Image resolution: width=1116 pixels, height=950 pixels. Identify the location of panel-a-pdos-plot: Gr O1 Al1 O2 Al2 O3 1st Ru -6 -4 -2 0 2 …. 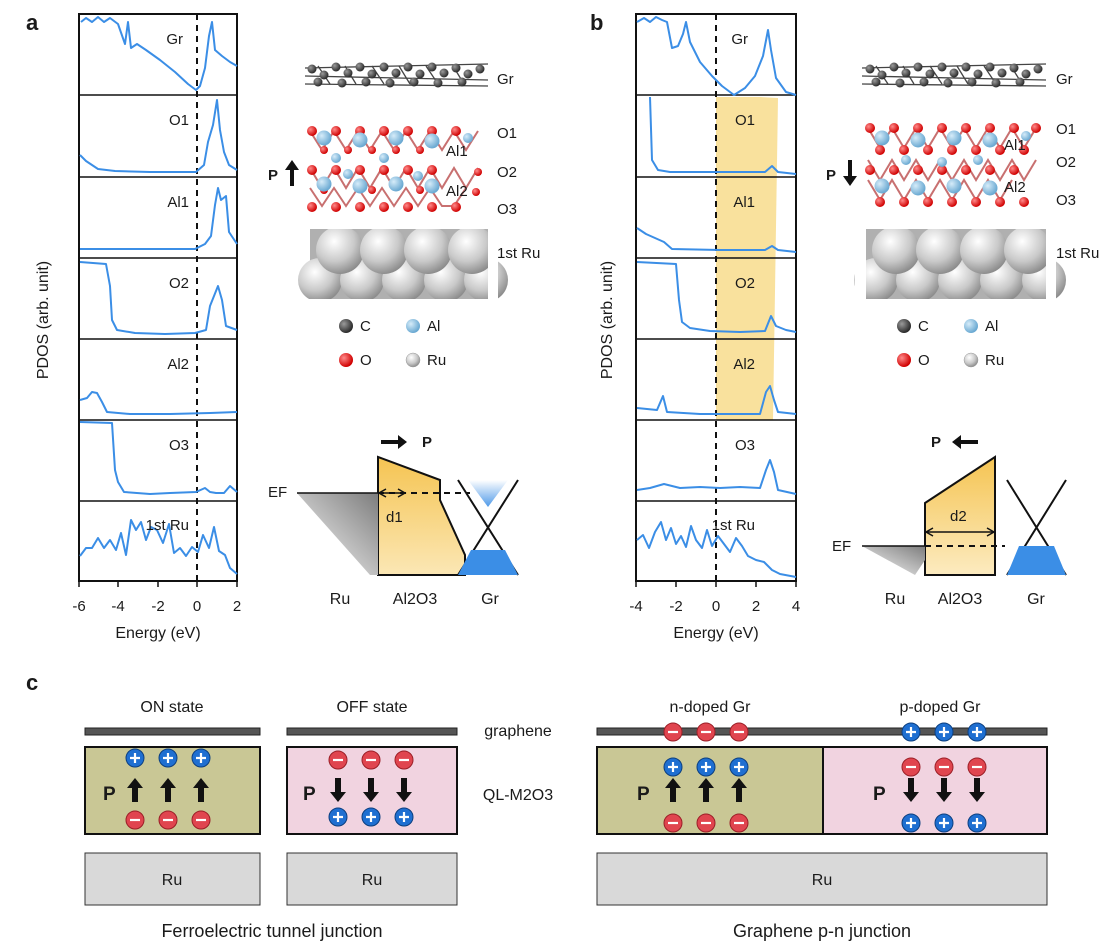
(156, 327).